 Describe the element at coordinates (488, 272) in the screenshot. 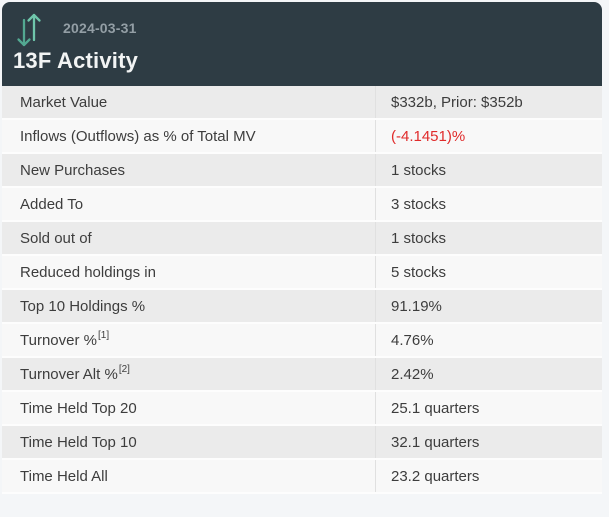

I see `row-value: 5 stocks` at that location.